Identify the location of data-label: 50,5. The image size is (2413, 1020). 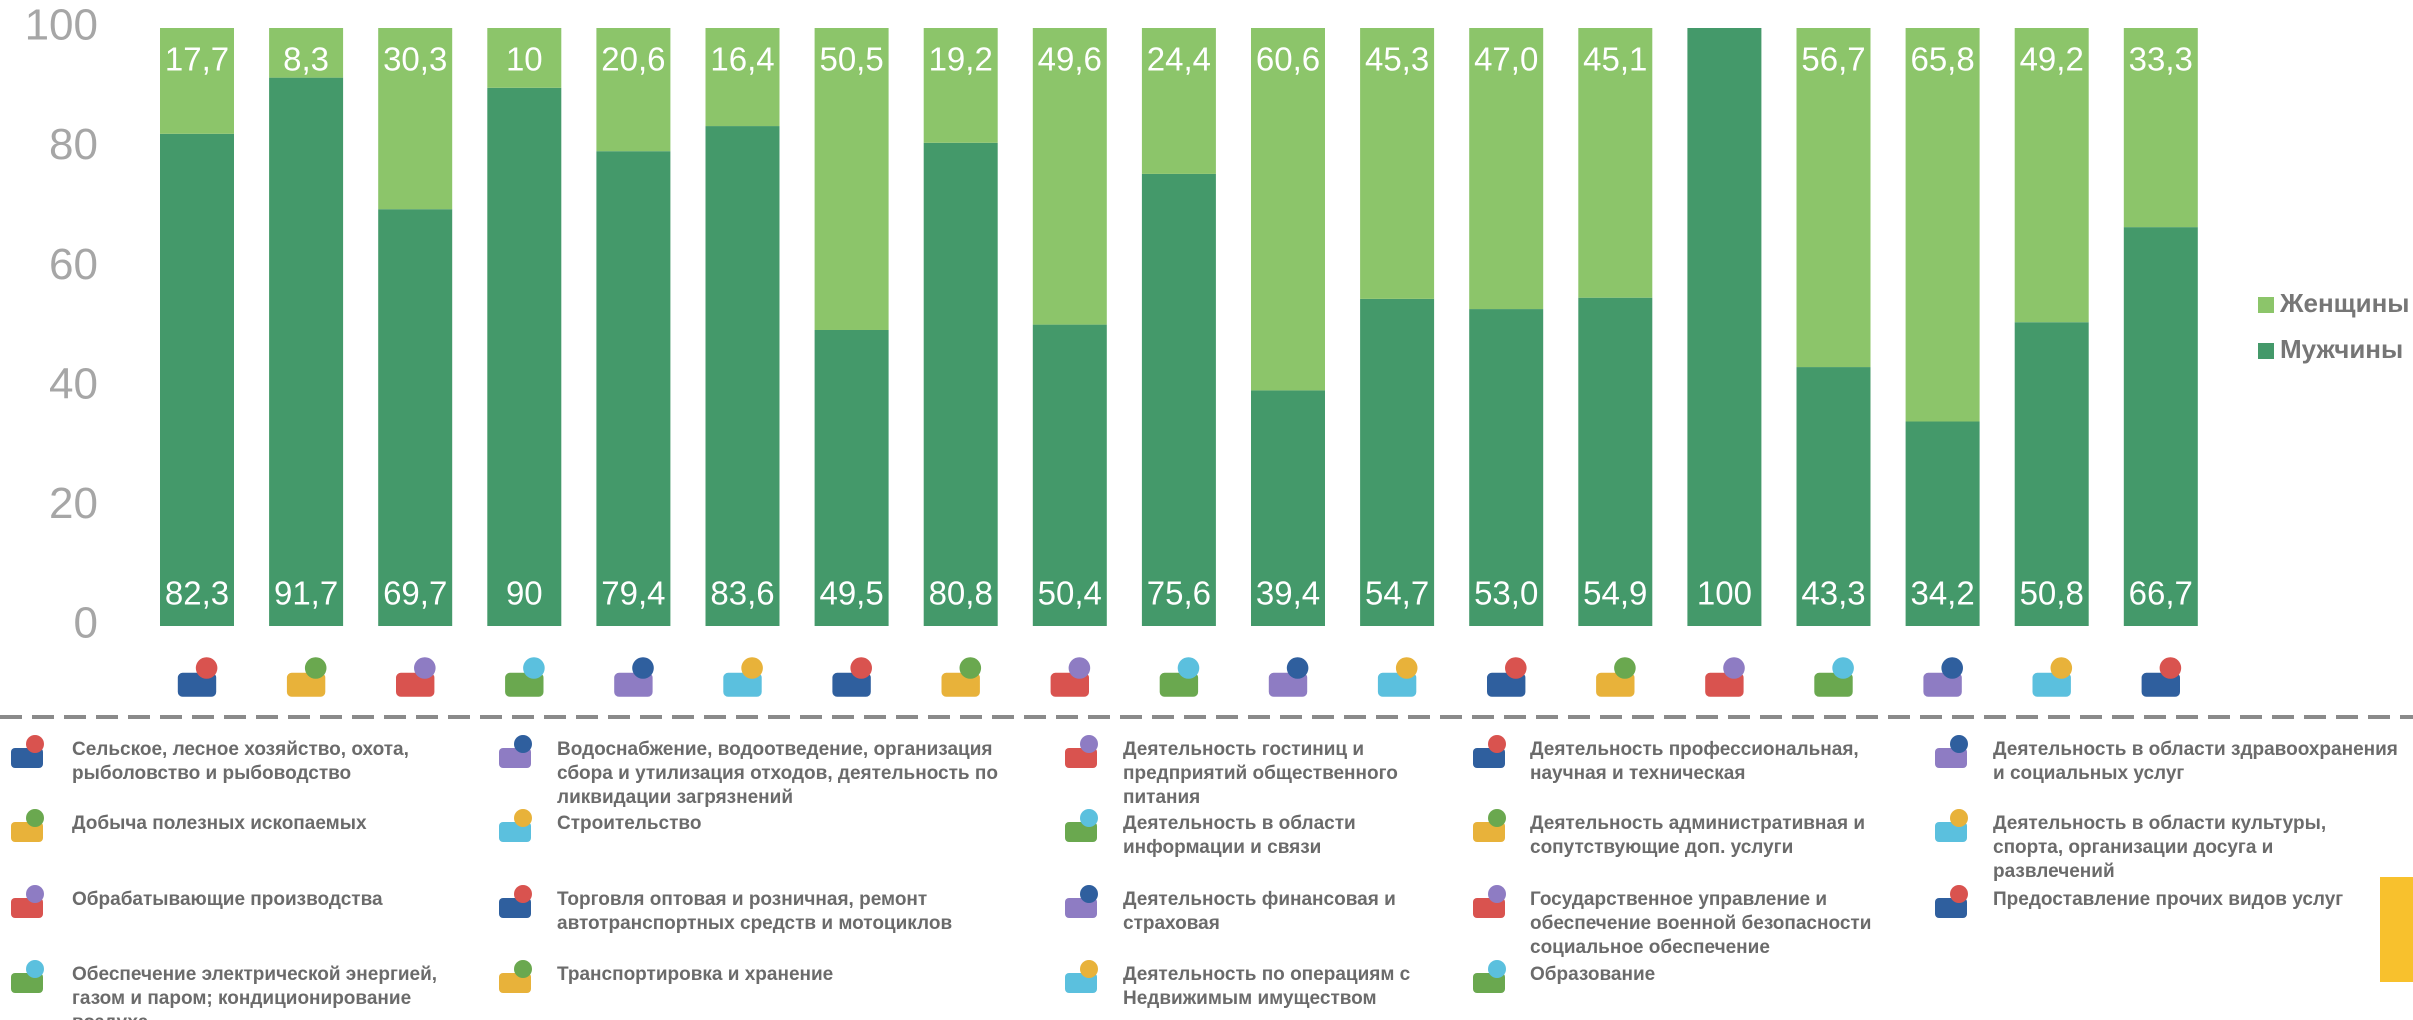
(851, 59).